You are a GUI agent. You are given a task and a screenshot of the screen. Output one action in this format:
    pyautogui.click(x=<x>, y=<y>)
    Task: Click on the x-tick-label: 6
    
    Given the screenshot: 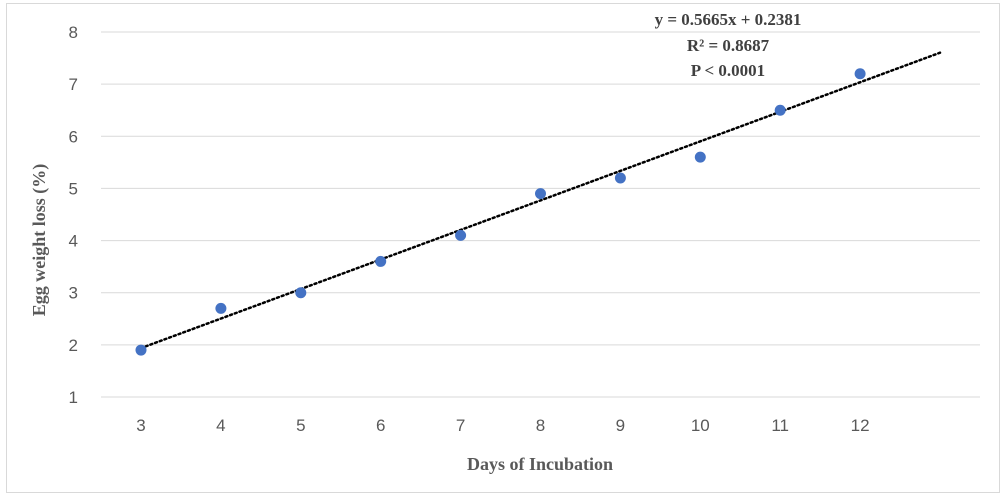 What is the action you would take?
    pyautogui.click(x=380, y=425)
    